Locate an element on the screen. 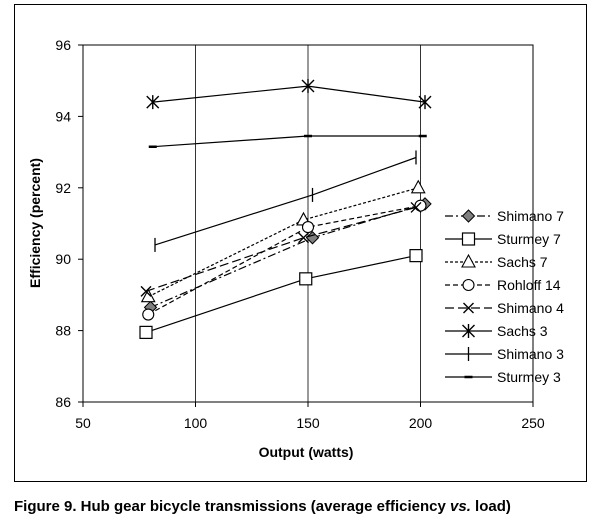 This screenshot has width=604, height=532. y-tick-label: 92 is located at coordinates (63, 188).